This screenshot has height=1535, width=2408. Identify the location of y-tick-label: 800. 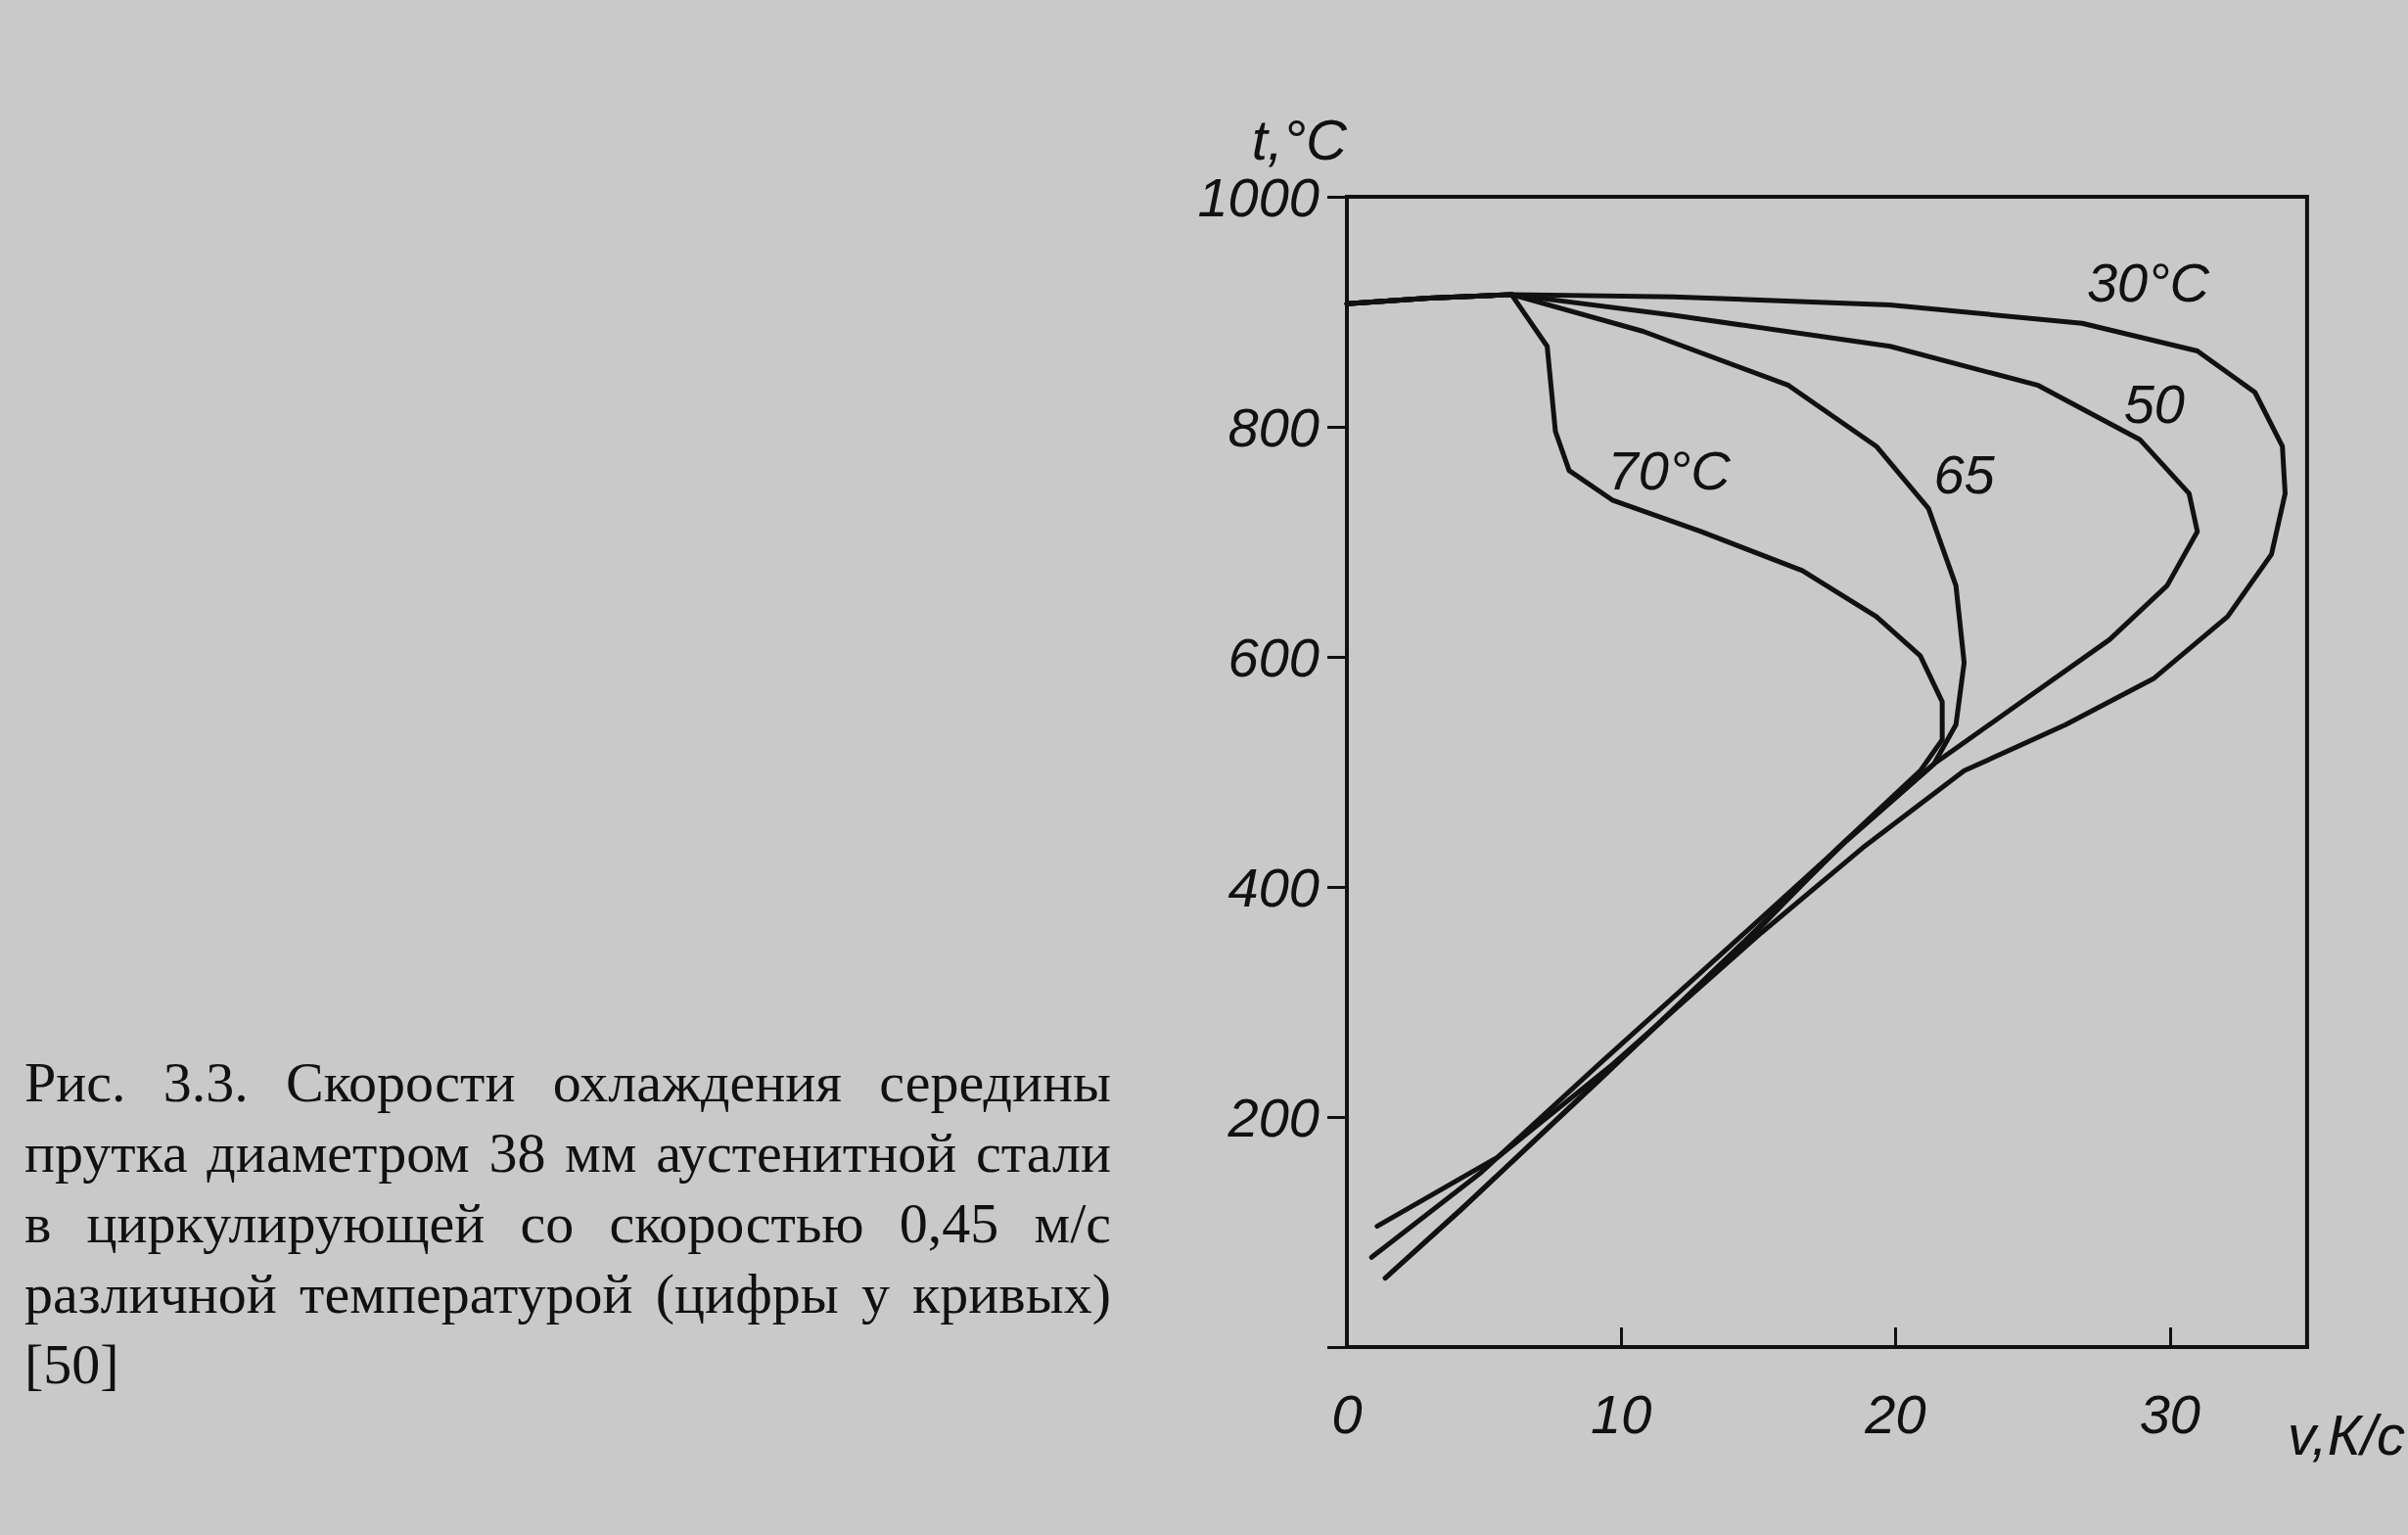
(1273, 426).